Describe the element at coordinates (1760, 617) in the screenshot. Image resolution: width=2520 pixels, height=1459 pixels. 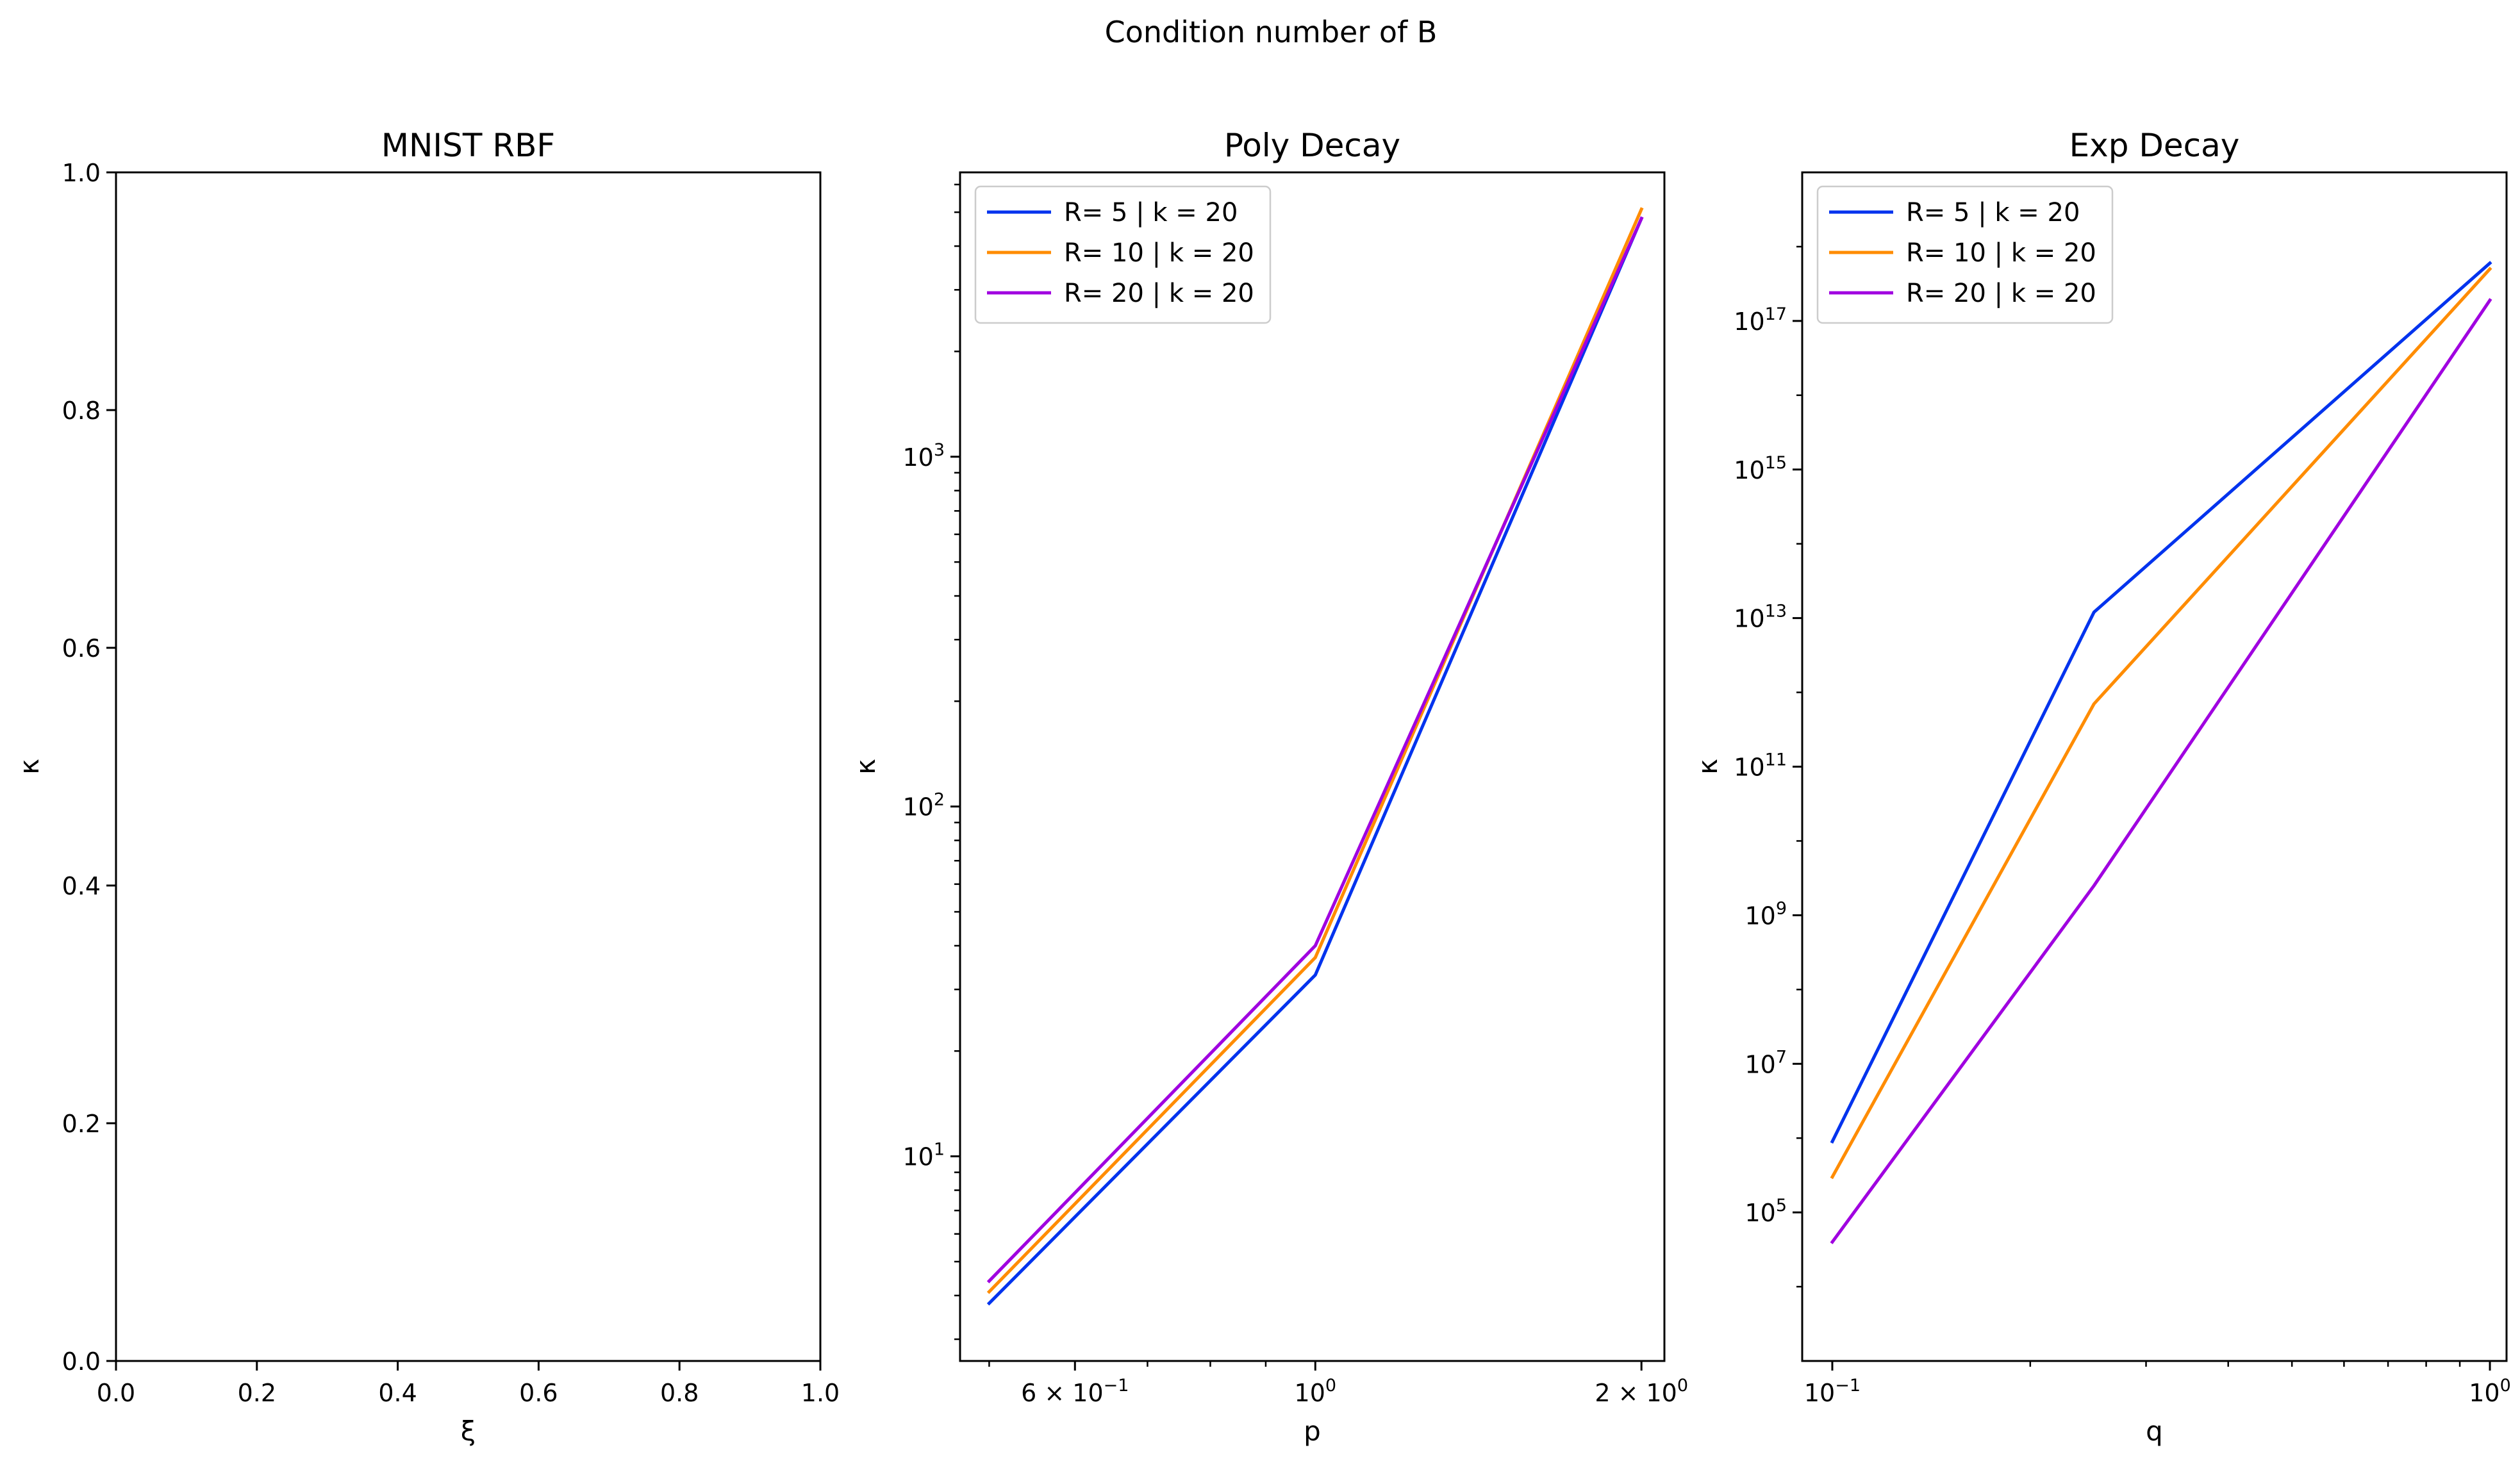
I see `y-tick-label: 10¹³` at that location.